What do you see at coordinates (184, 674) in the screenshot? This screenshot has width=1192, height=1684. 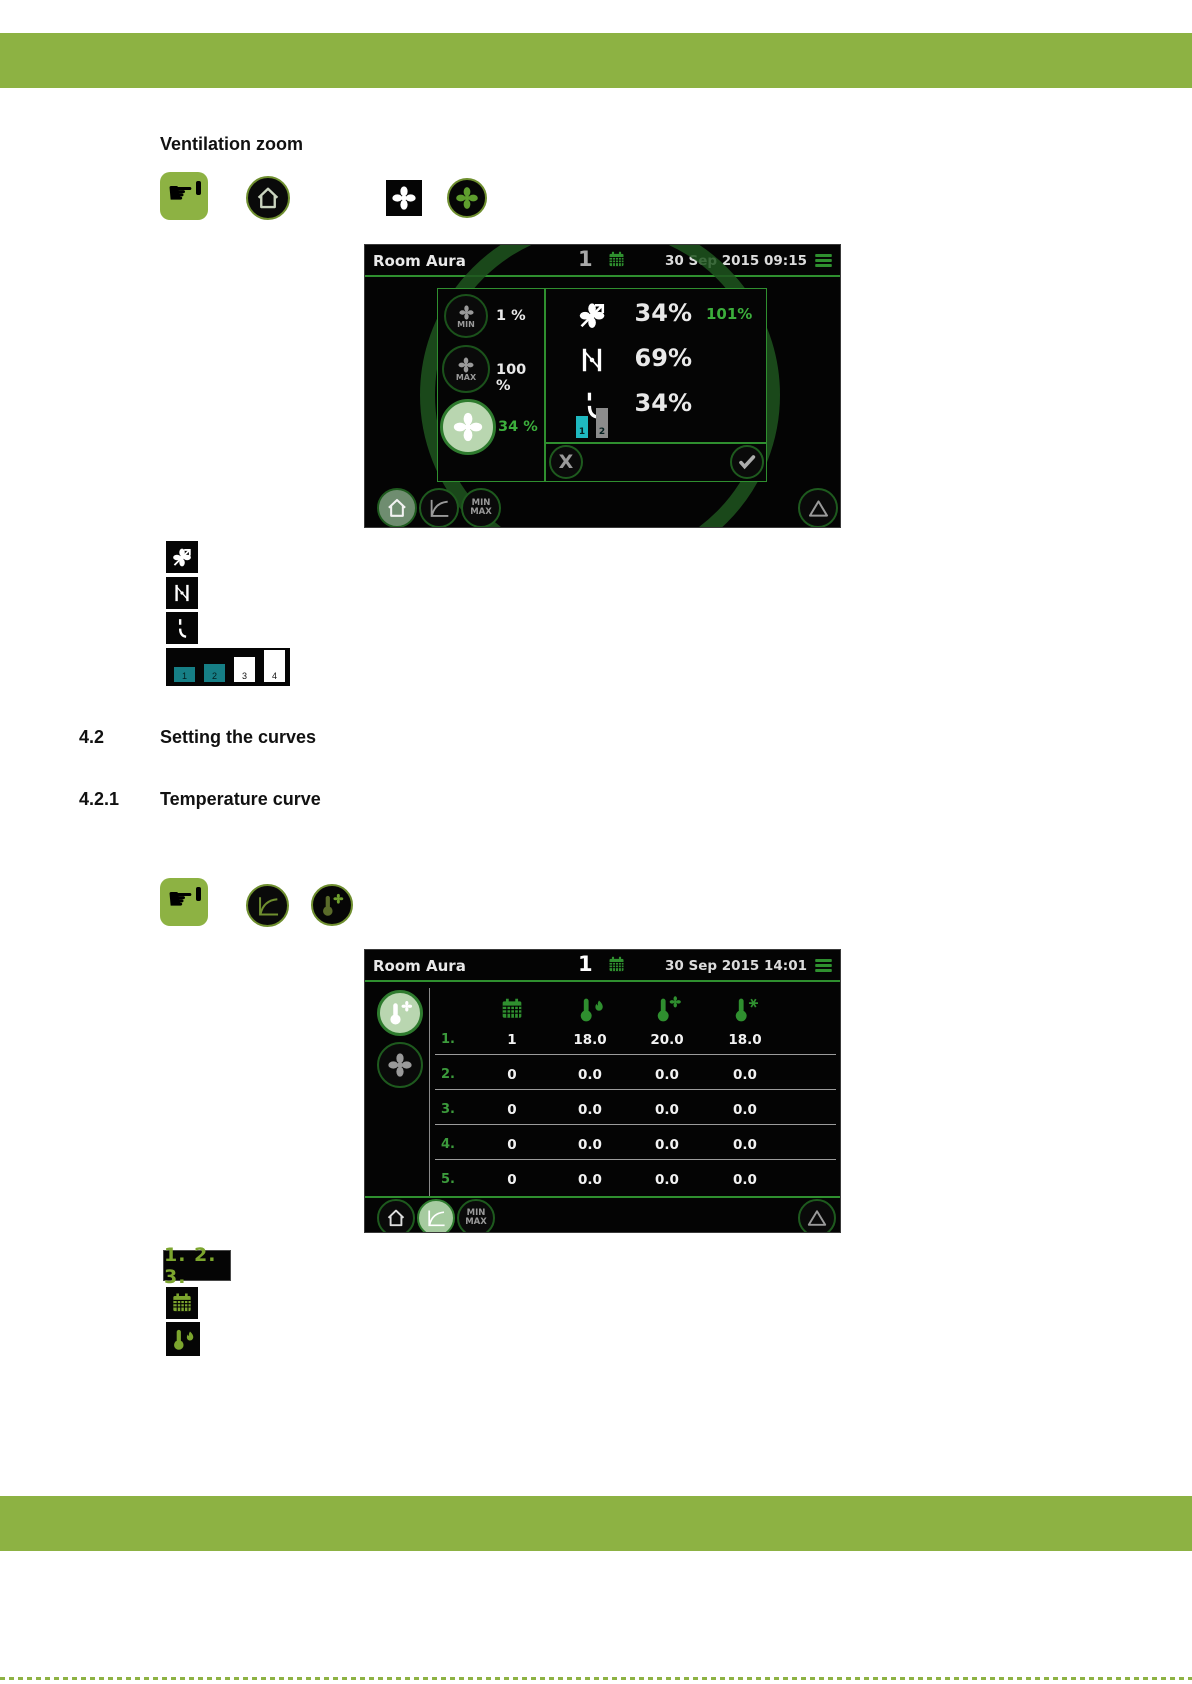 I see `legend-bar-1: 1` at bounding box center [184, 674].